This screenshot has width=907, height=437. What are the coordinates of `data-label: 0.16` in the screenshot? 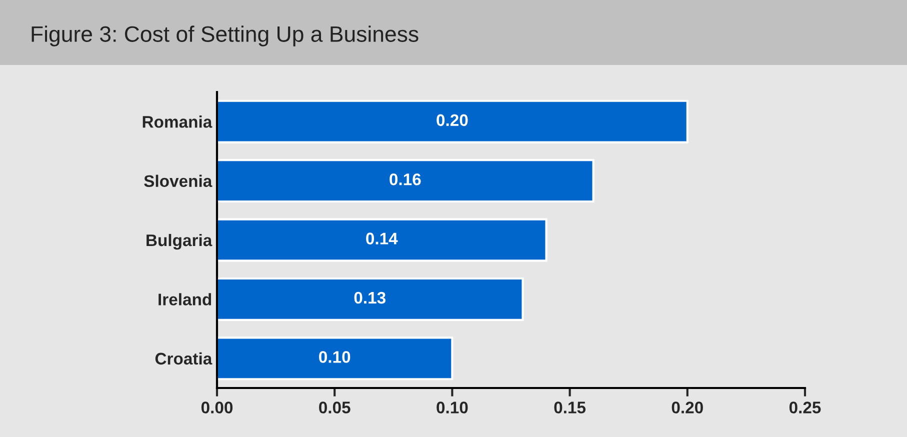 It's located at (405, 179).